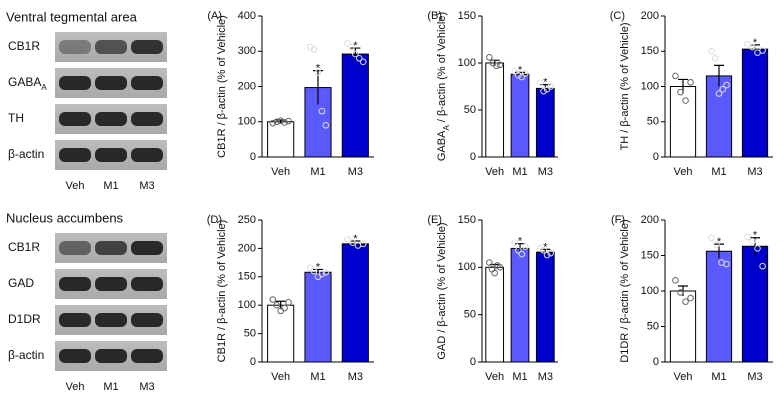  What do you see at coordinates (446, 128) in the screenshot?
I see `y-axis-label-part: A` at bounding box center [446, 128].